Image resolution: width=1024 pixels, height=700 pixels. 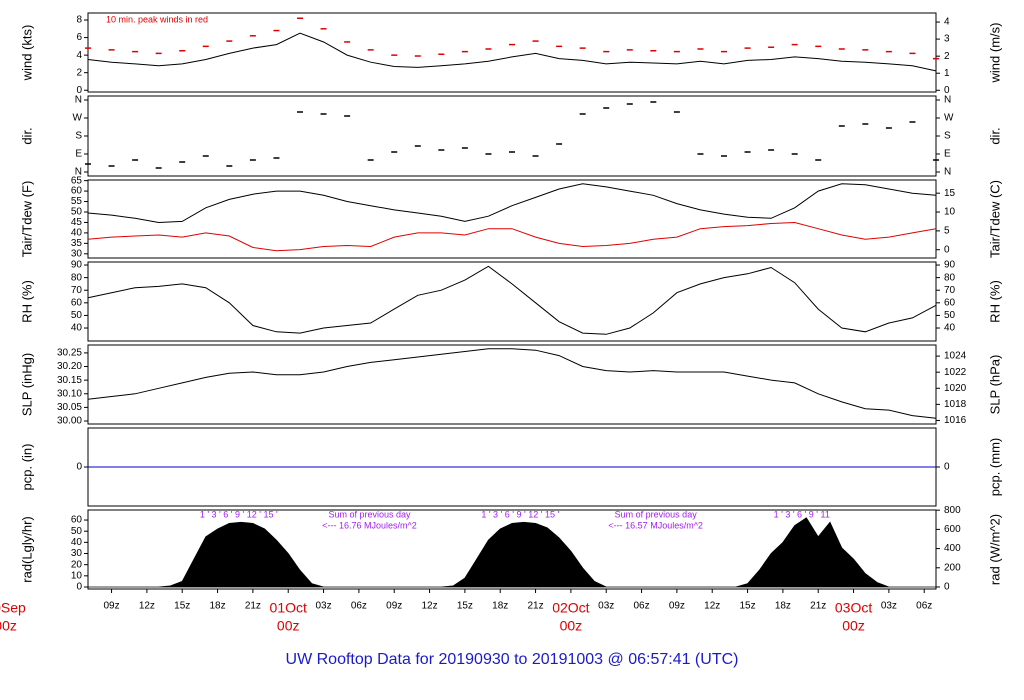 What do you see at coordinates (69, 353) in the screenshot?
I see `y-tick-label: 30.25` at bounding box center [69, 353].